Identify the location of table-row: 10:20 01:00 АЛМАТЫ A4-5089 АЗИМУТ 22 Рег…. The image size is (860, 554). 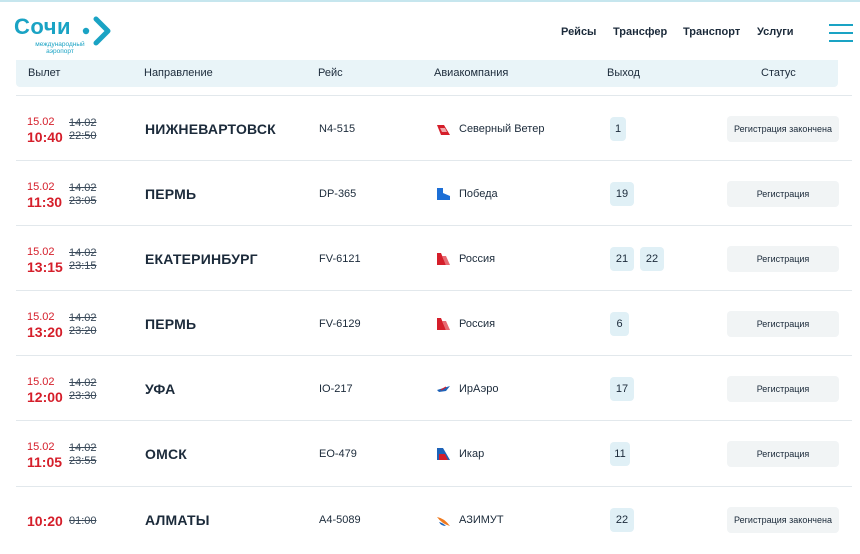
(434, 518).